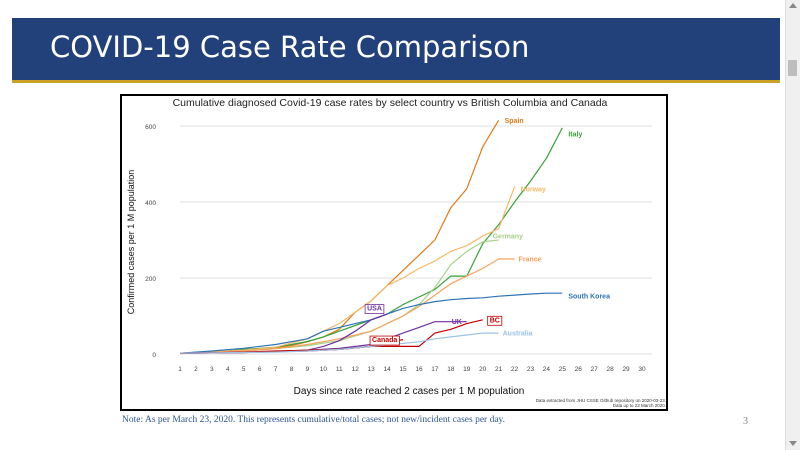  I want to click on series-label-south-korea: South Korea, so click(589, 297).